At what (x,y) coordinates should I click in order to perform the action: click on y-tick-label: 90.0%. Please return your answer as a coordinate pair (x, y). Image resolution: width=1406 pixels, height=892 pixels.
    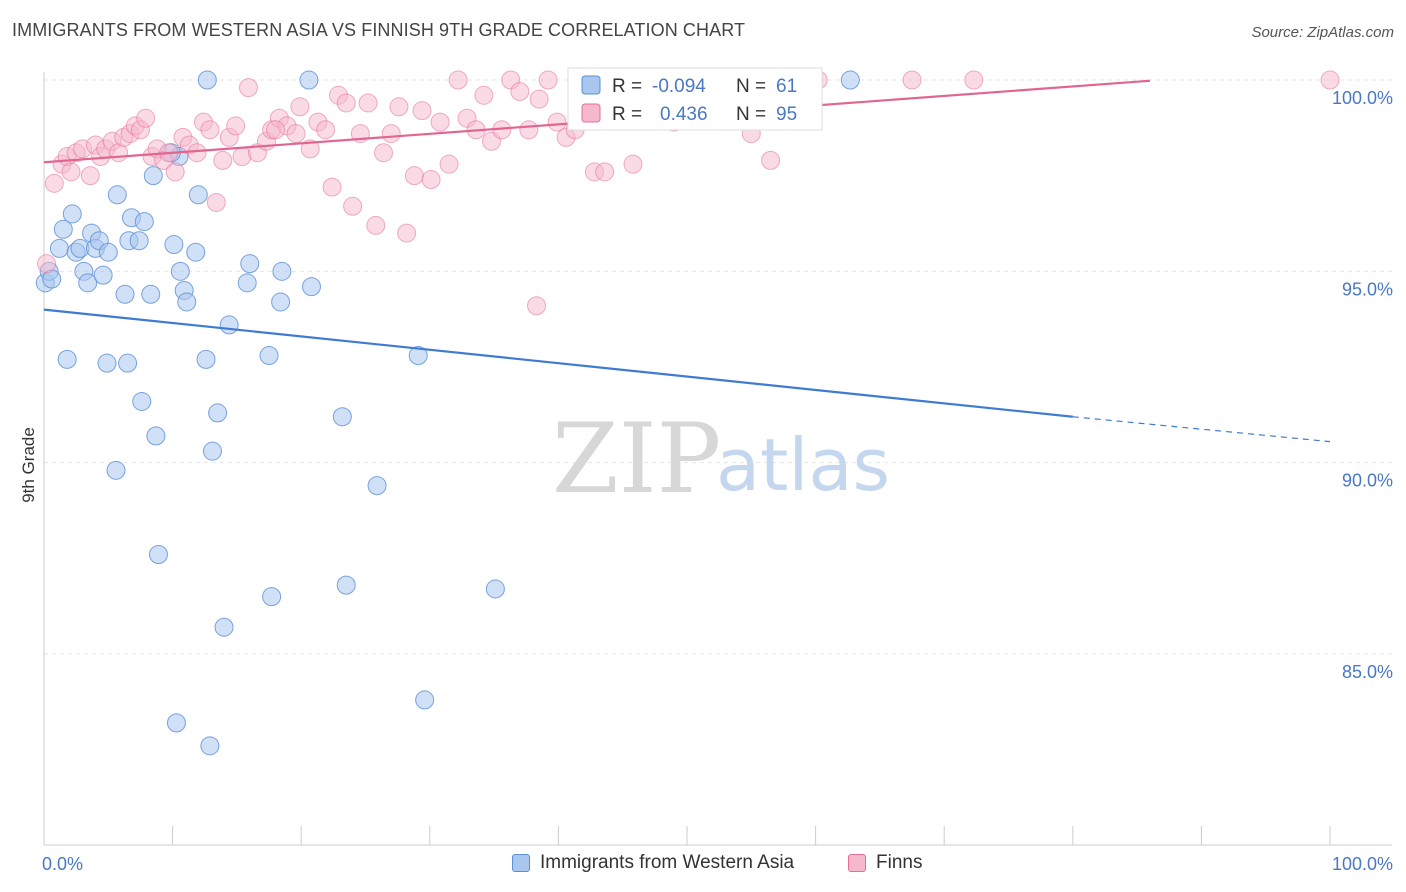
    Looking at the image, I should click on (1367, 481).